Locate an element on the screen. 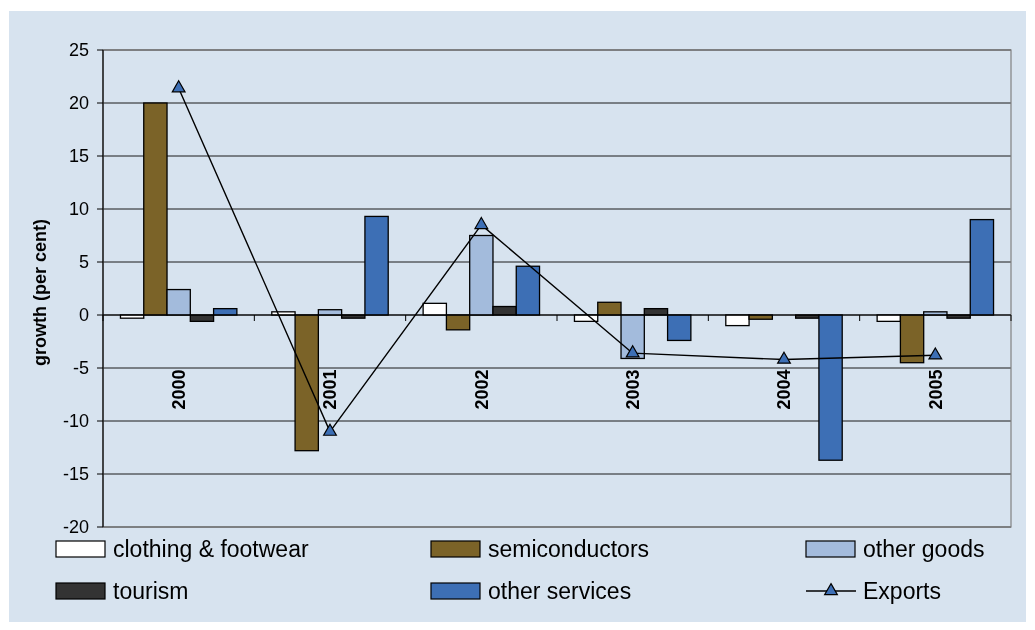 Image resolution: width=1035 pixels, height=630 pixels. legend-label: tourism is located at coordinates (151, 591).